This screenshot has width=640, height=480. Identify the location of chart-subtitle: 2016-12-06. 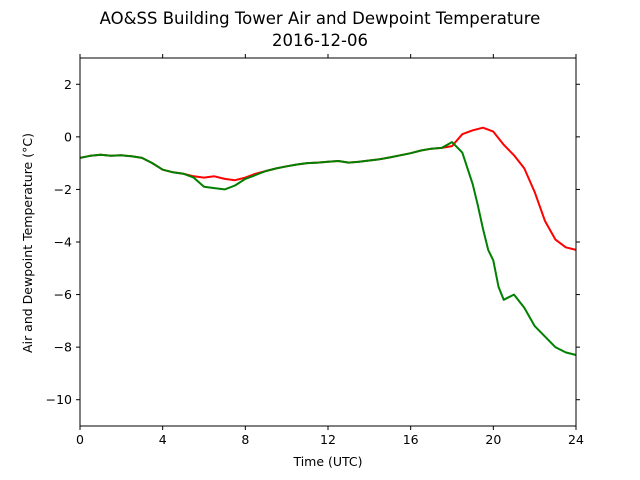
(320, 40).